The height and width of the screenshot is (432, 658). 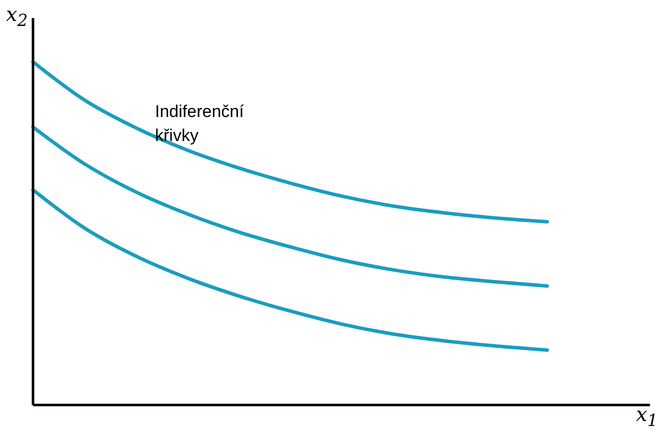 What do you see at coordinates (17, 16) in the screenshot?
I see `y-axis-title: x$_{2}$` at bounding box center [17, 16].